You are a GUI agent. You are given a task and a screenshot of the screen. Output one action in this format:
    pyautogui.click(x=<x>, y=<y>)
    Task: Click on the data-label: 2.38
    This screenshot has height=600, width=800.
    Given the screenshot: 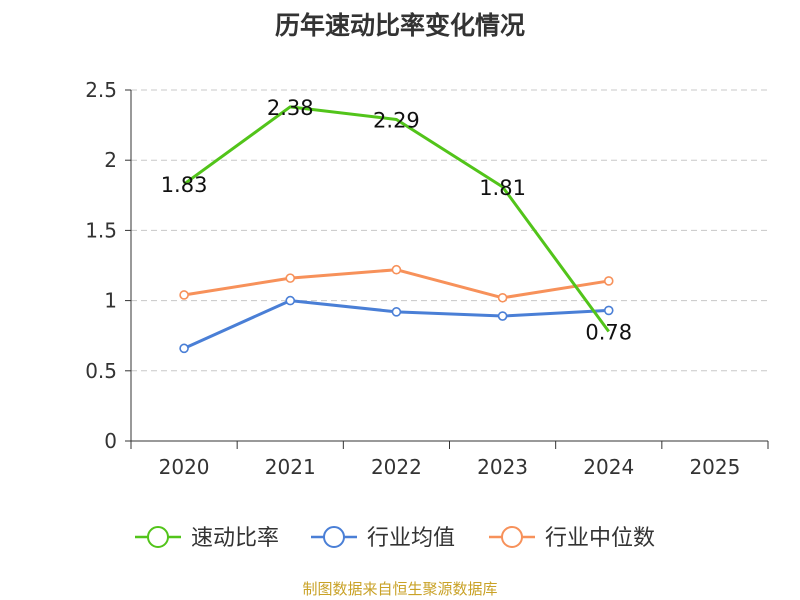 What is the action you would take?
    pyautogui.click(x=290, y=108)
    